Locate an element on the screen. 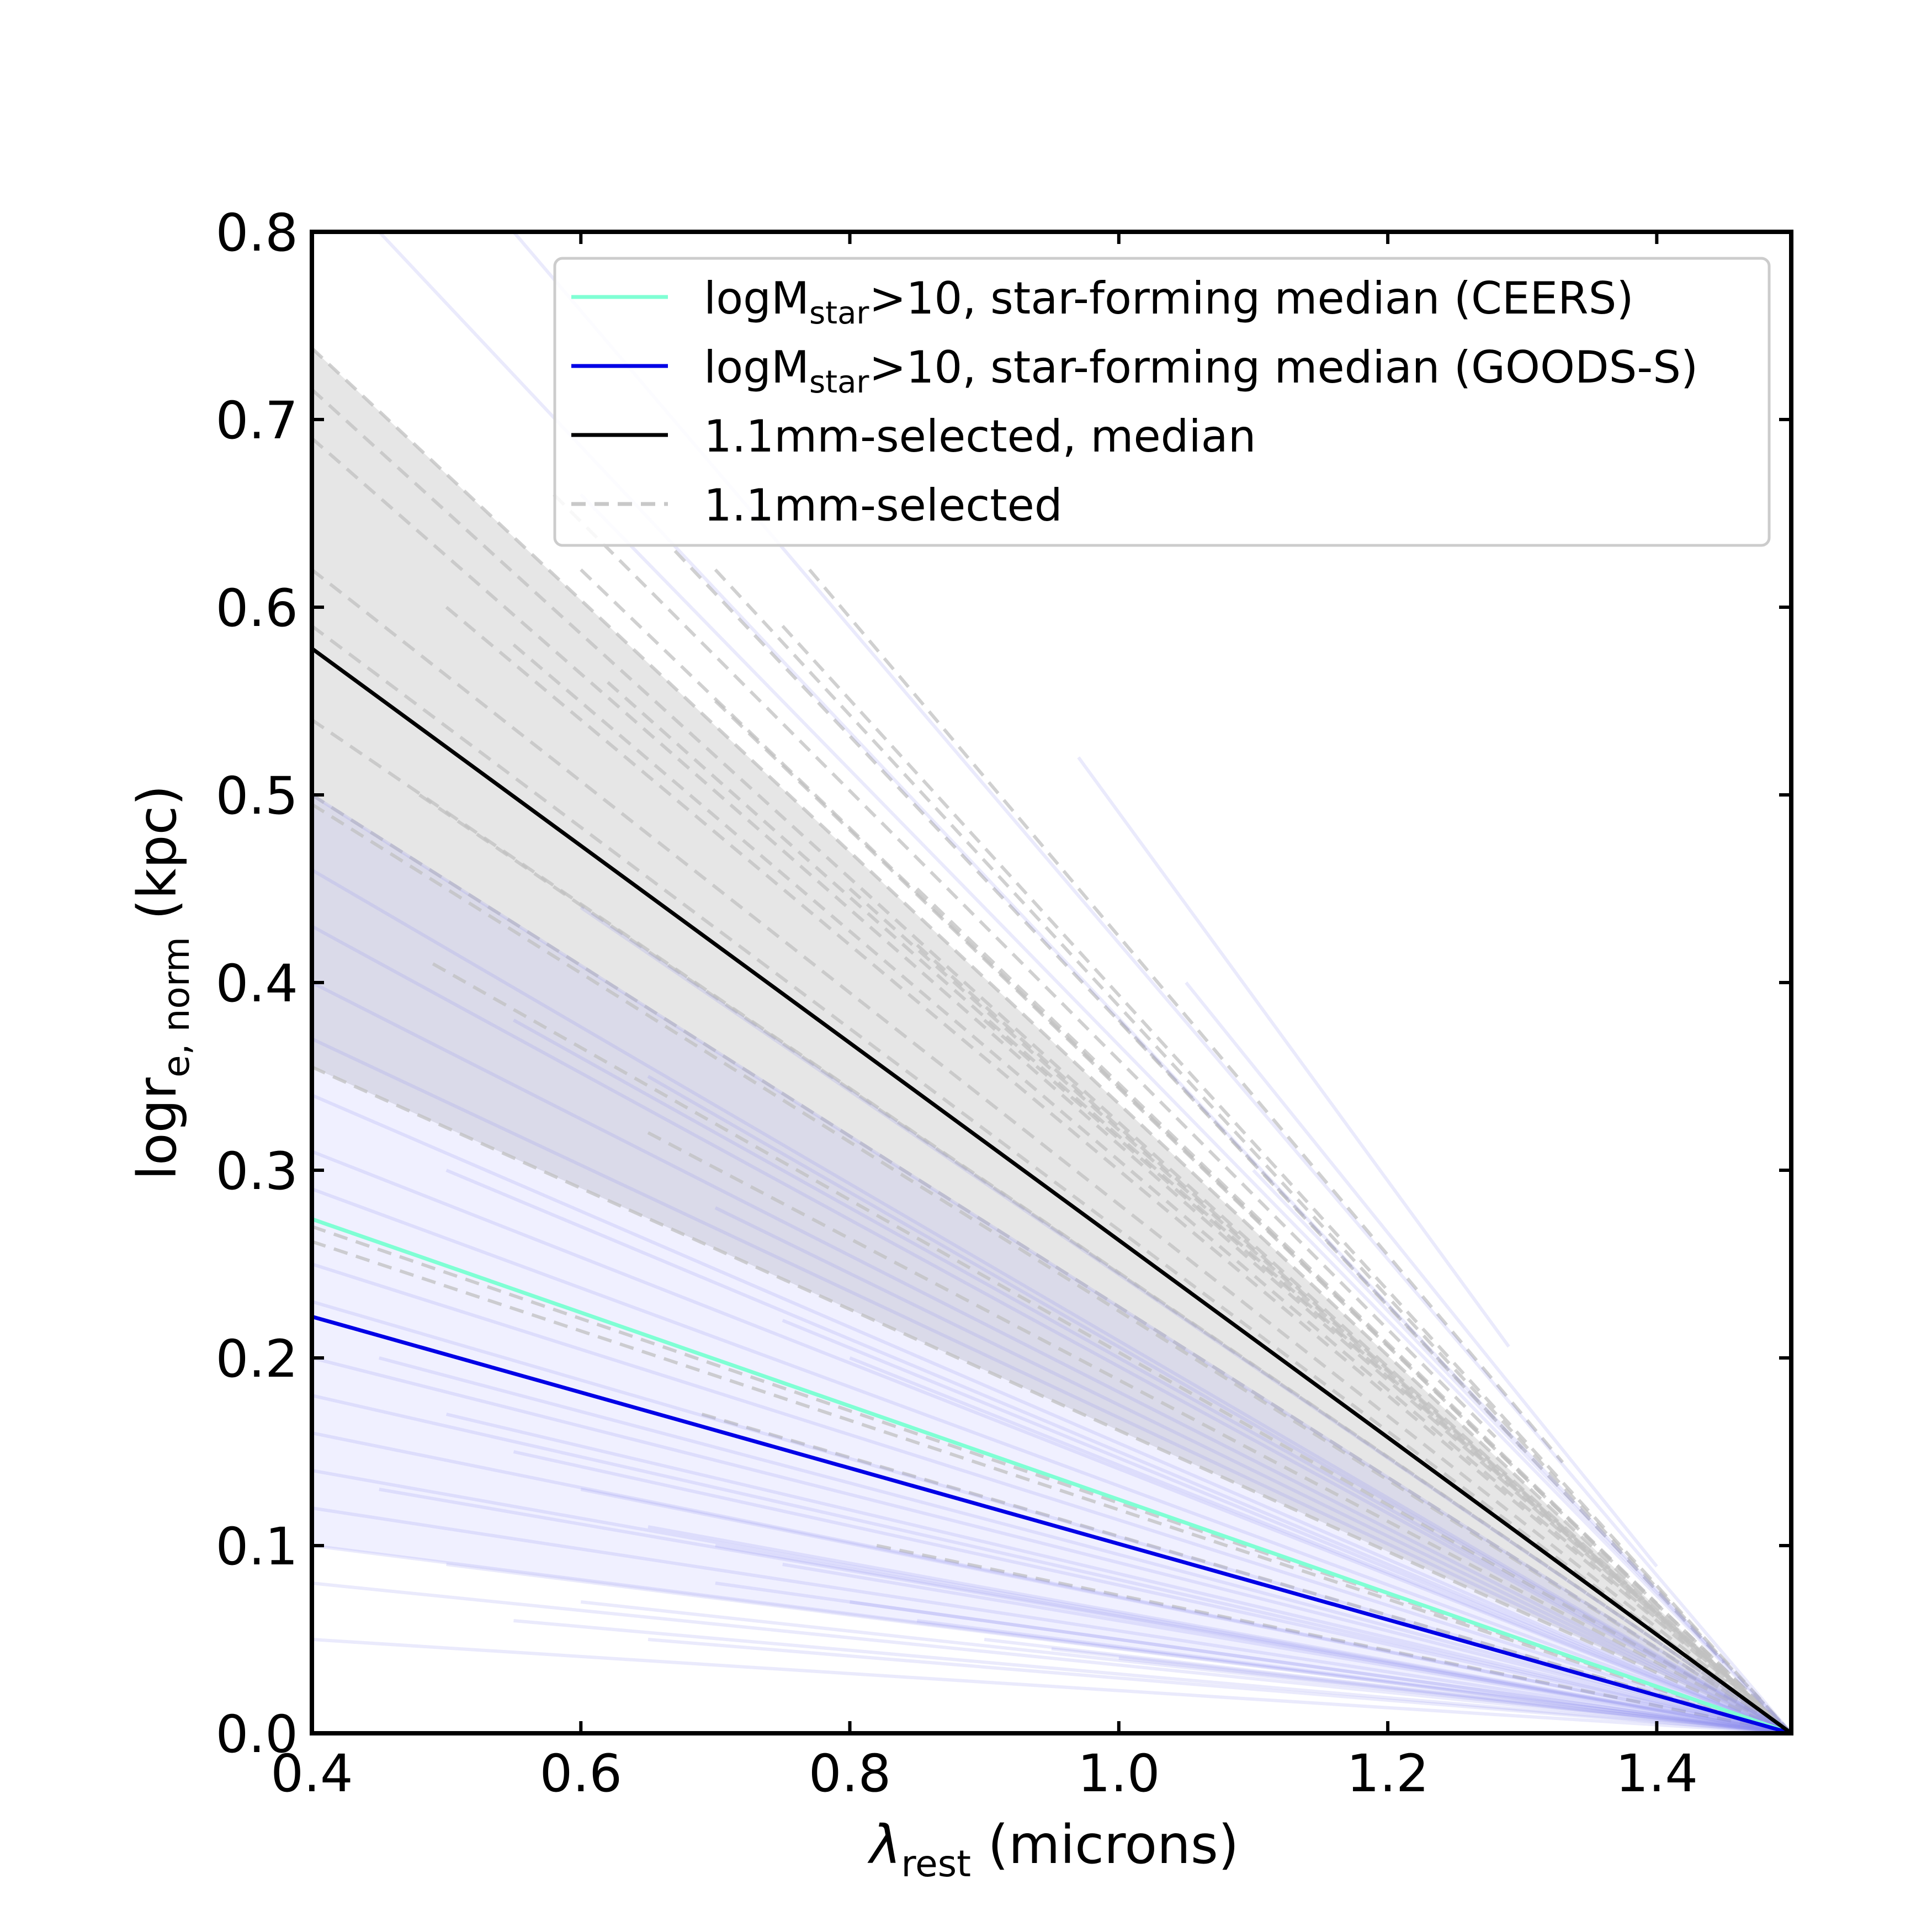 The width and height of the screenshot is (1932, 1932). y-tick-labels: 0.0 0.1 0.2 0.3 0.4 0.5 0.6 0.7 0.8 is located at coordinates (257, 984).